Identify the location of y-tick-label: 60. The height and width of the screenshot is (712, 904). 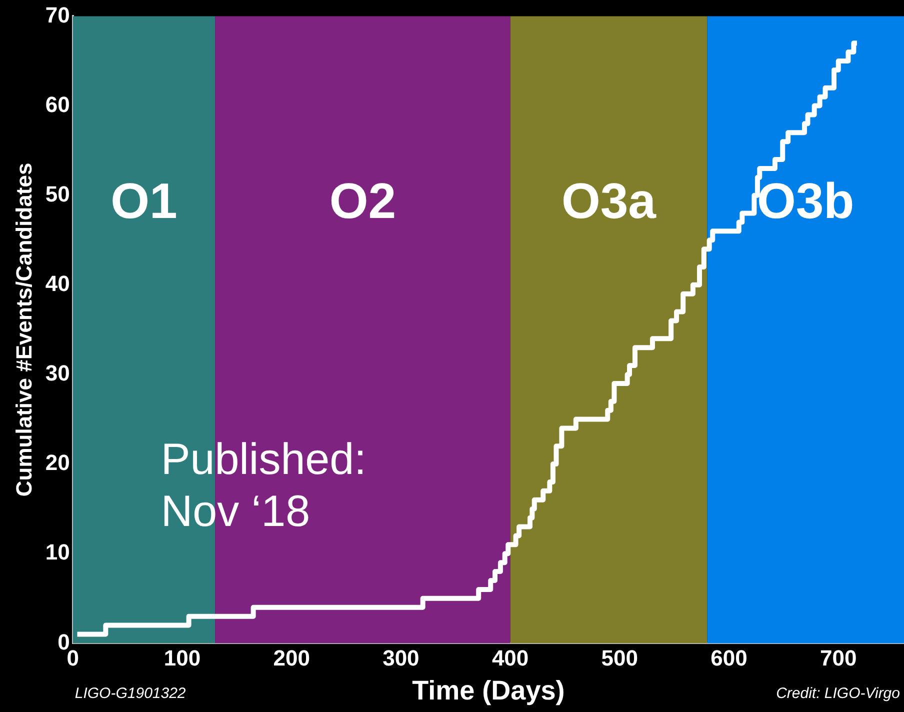
(57, 104).